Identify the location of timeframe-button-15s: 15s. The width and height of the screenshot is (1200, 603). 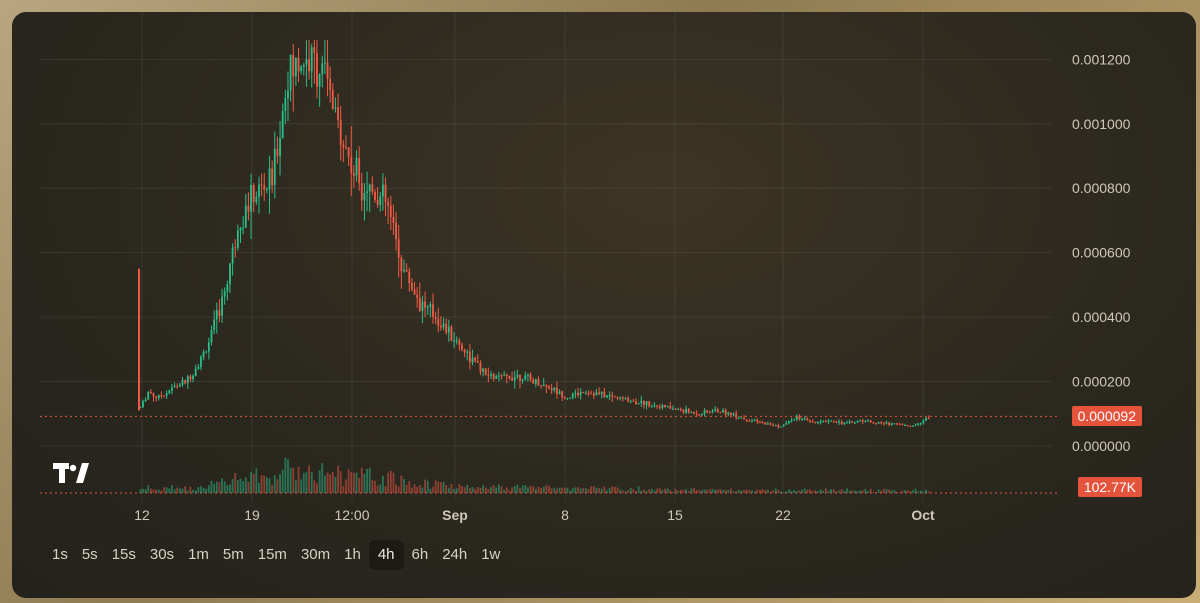
(123, 554).